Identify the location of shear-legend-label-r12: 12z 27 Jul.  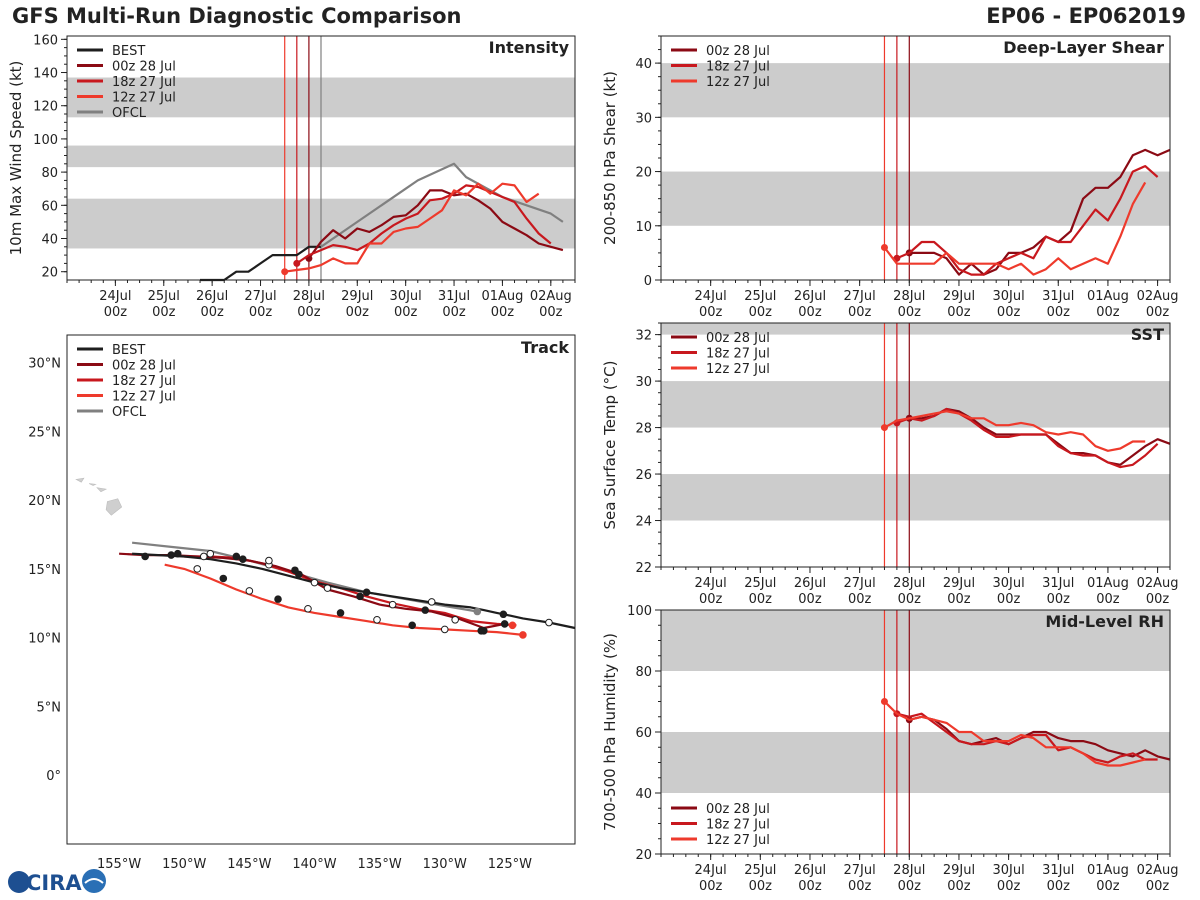
(738, 82).